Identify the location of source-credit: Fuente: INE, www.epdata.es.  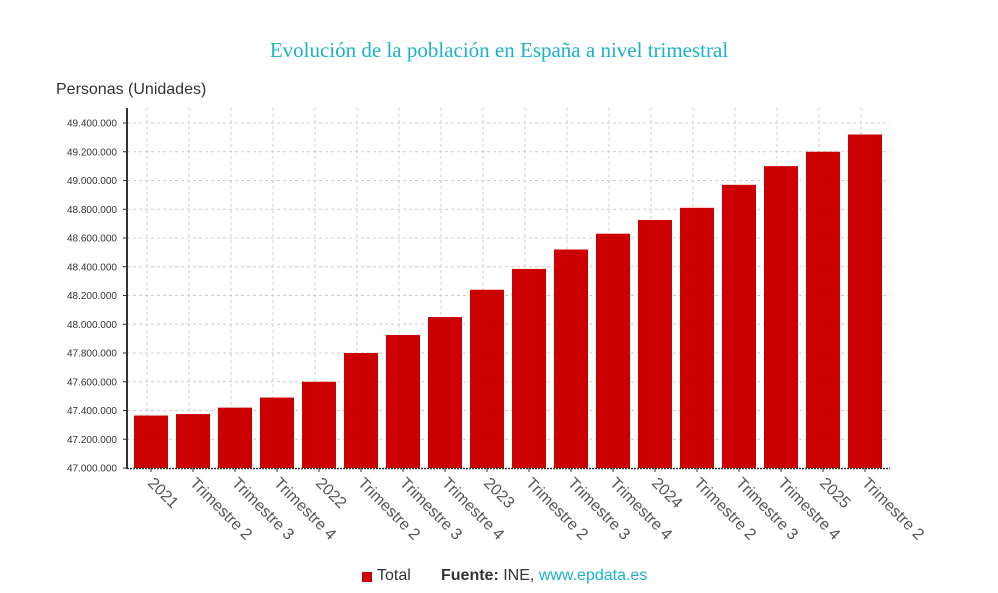
(544, 576).